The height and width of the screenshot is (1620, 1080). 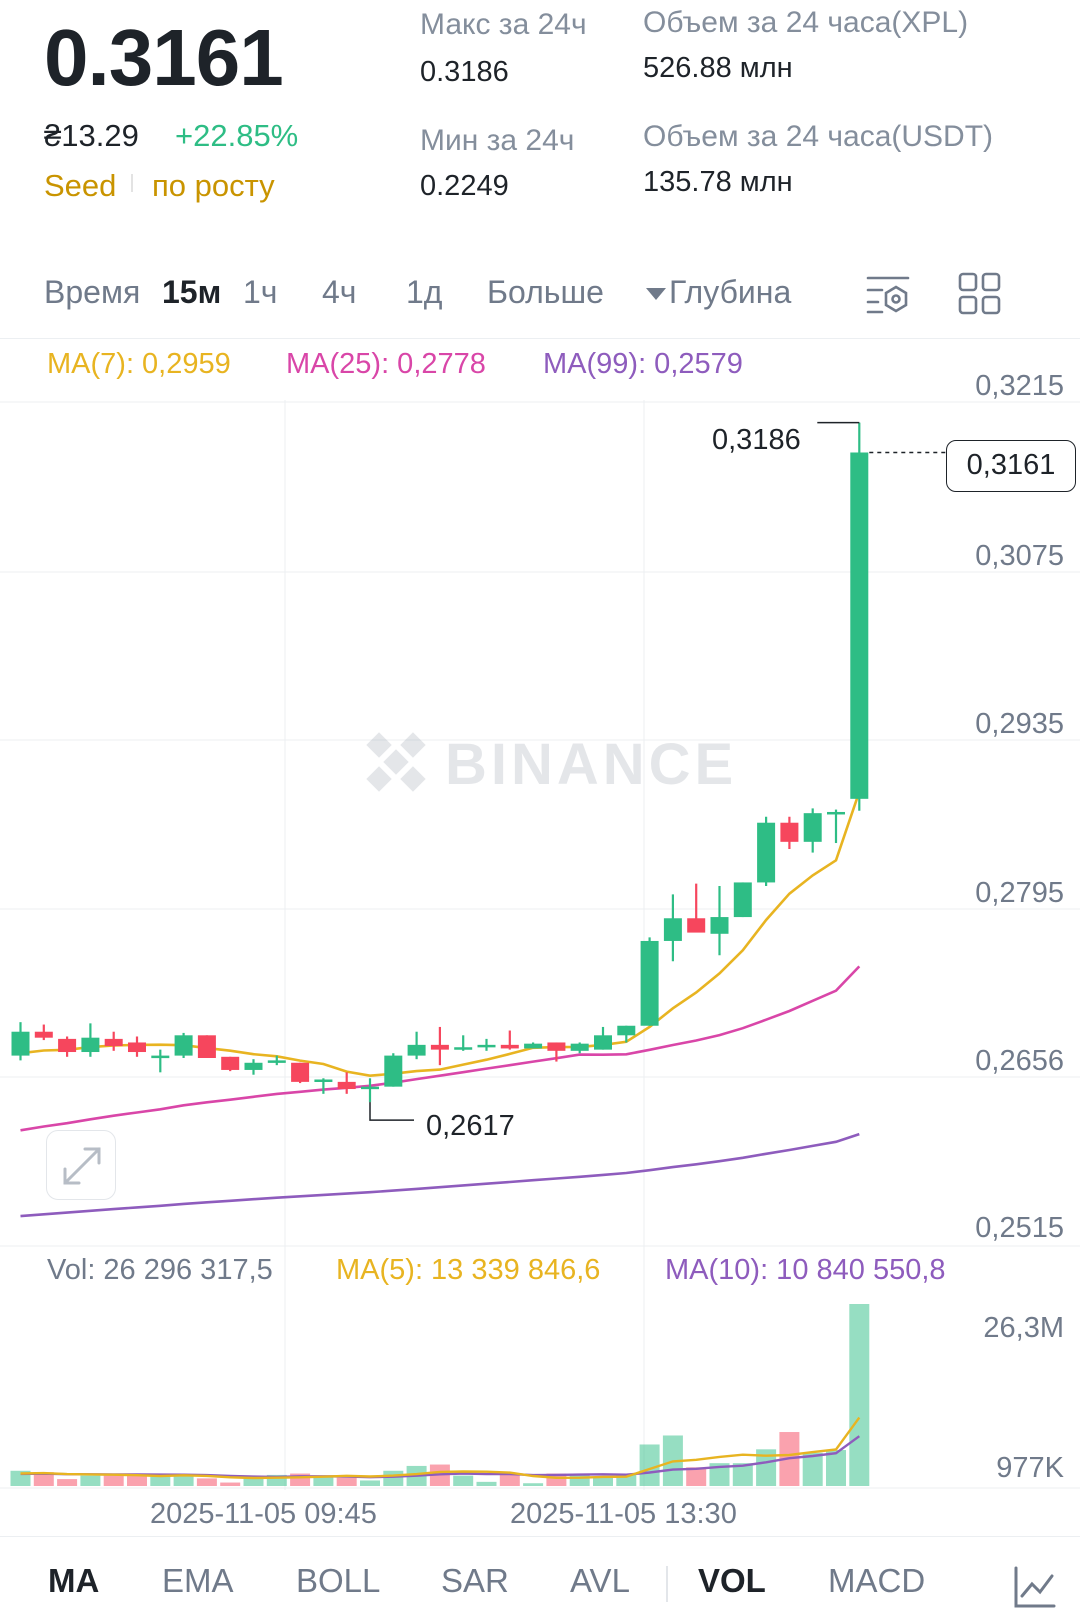 What do you see at coordinates (198, 1580) in the screenshot?
I see `indicator-ema: EMA` at bounding box center [198, 1580].